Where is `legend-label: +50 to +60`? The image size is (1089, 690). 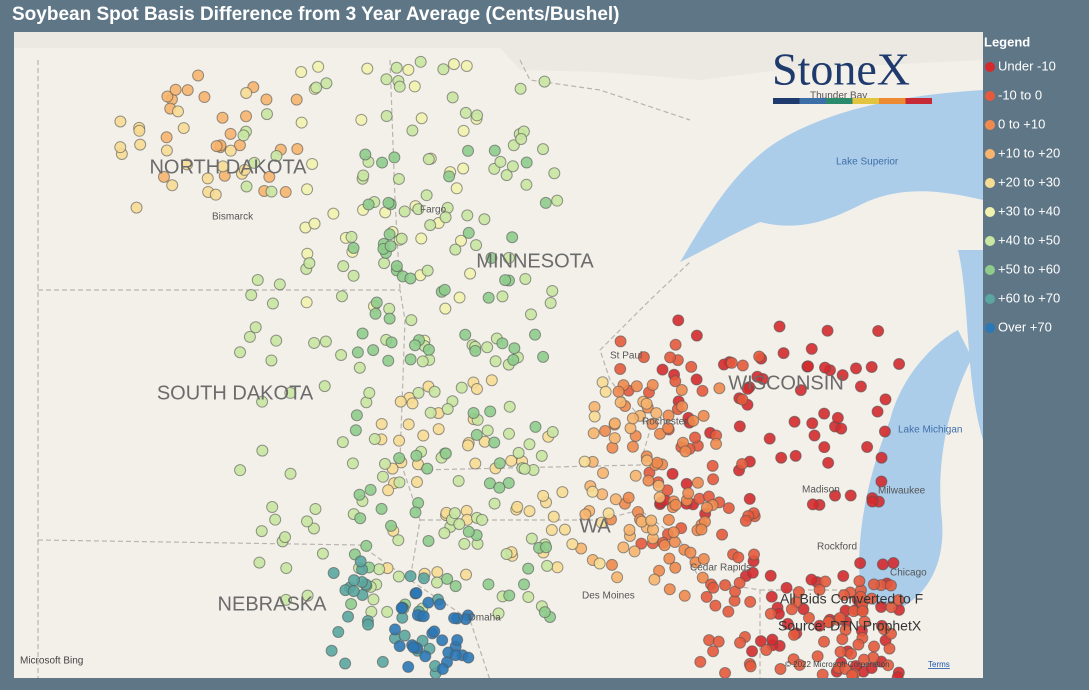
legend-label: +50 to +60 is located at coordinates (1029, 268).